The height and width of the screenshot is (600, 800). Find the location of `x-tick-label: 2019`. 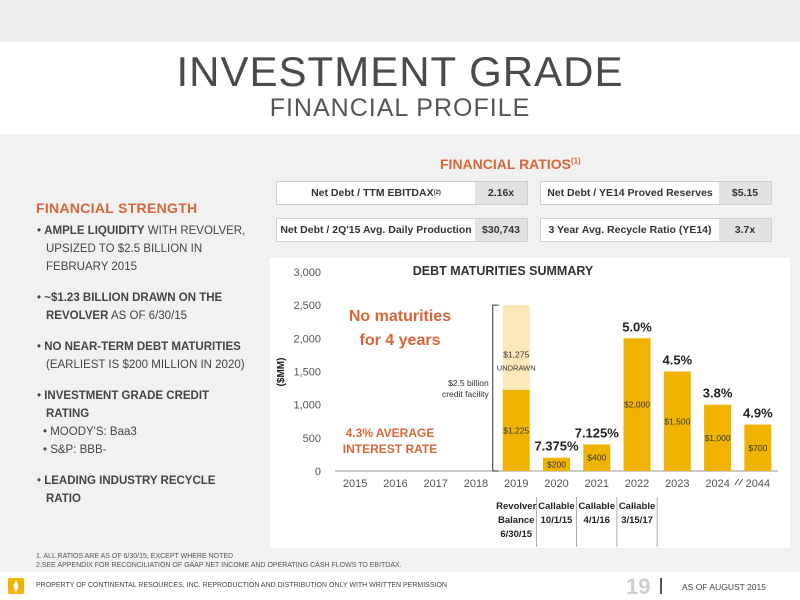

x-tick-label: 2019 is located at coordinates (516, 484).